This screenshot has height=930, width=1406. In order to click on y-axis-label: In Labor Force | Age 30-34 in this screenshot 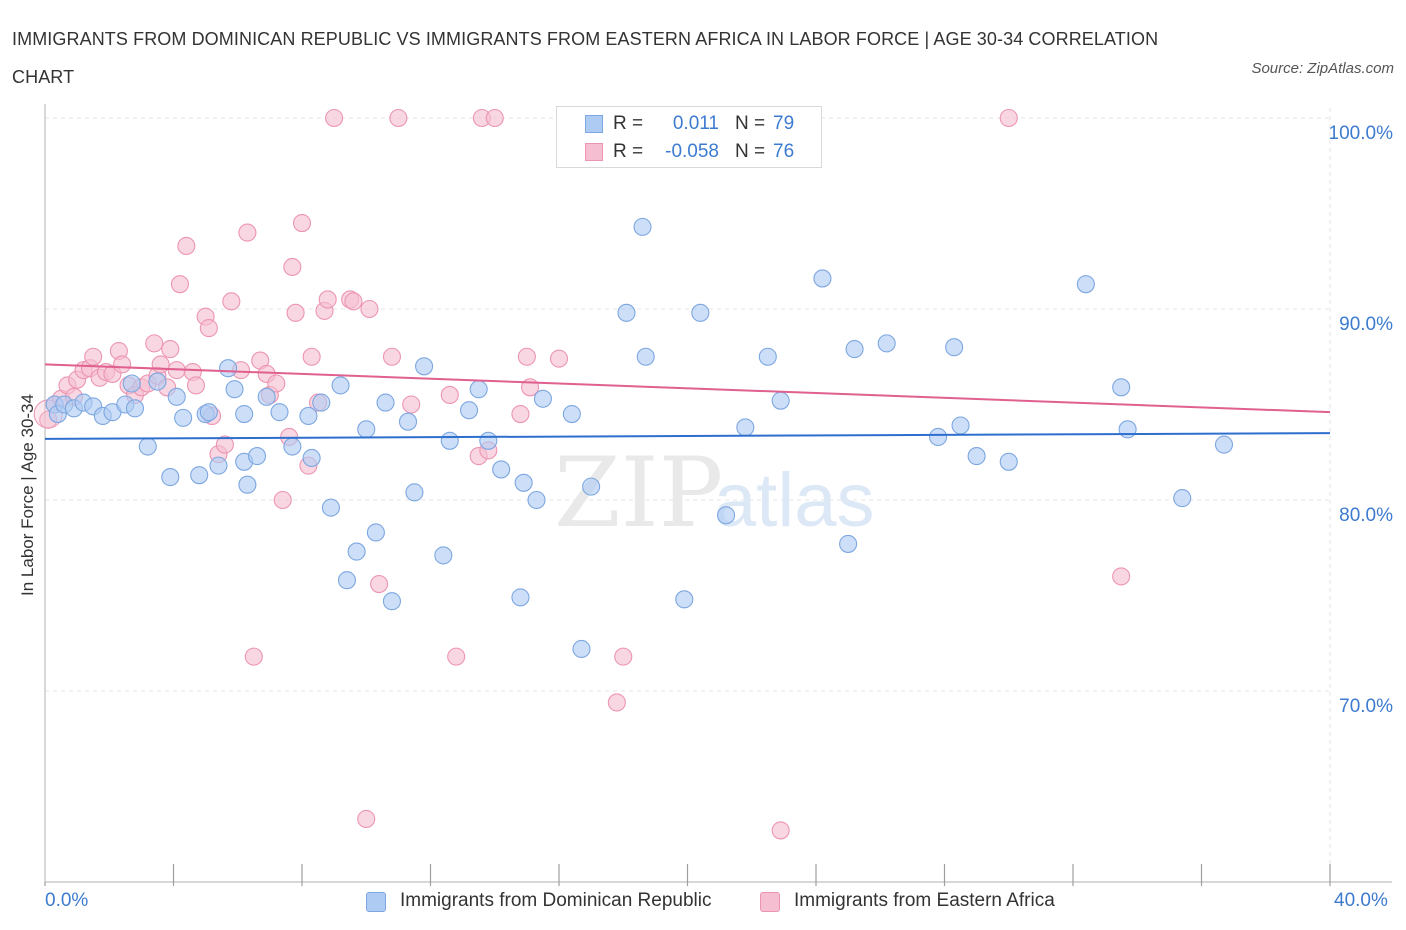, I will do `click(27, 495)`.